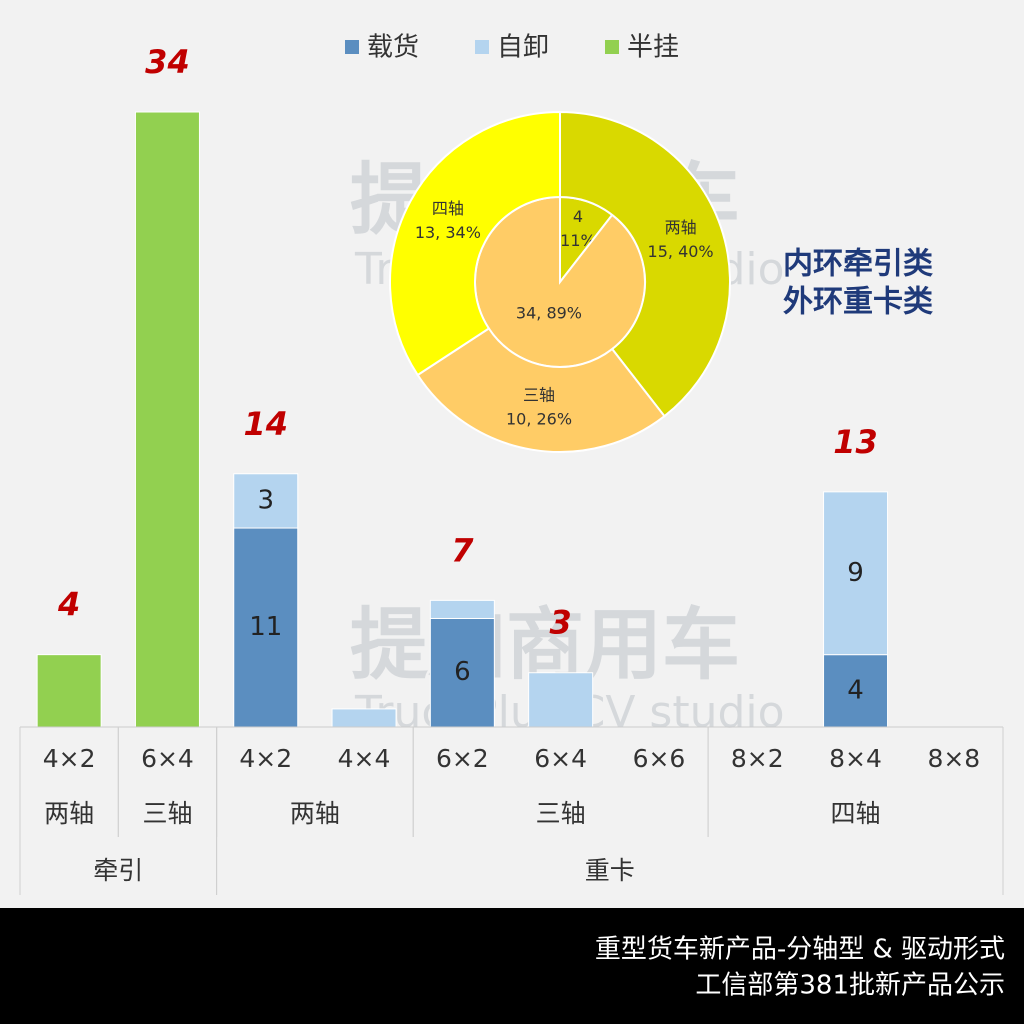 This screenshot has width=1024, height=1024. Describe the element at coordinates (681, 251) in the screenshot. I see `donut-label: 15, 40%` at that location.